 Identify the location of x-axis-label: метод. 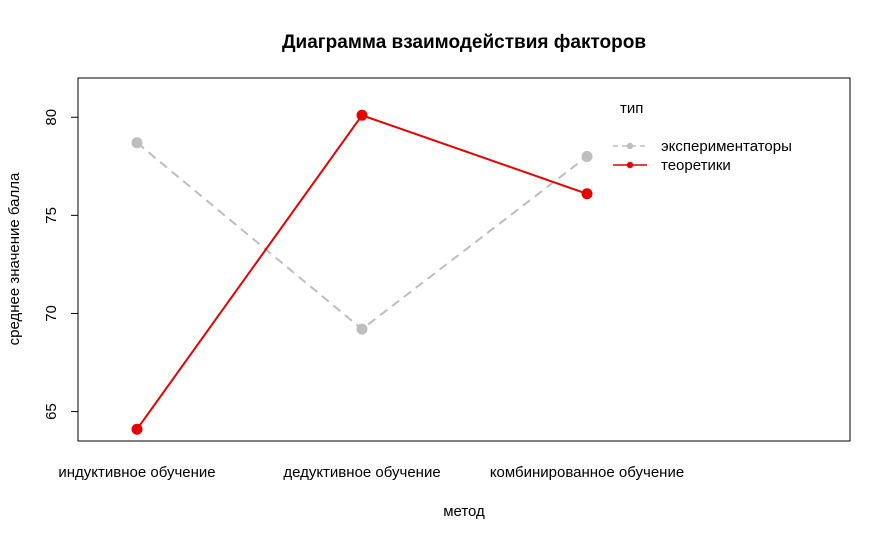
(464, 511).